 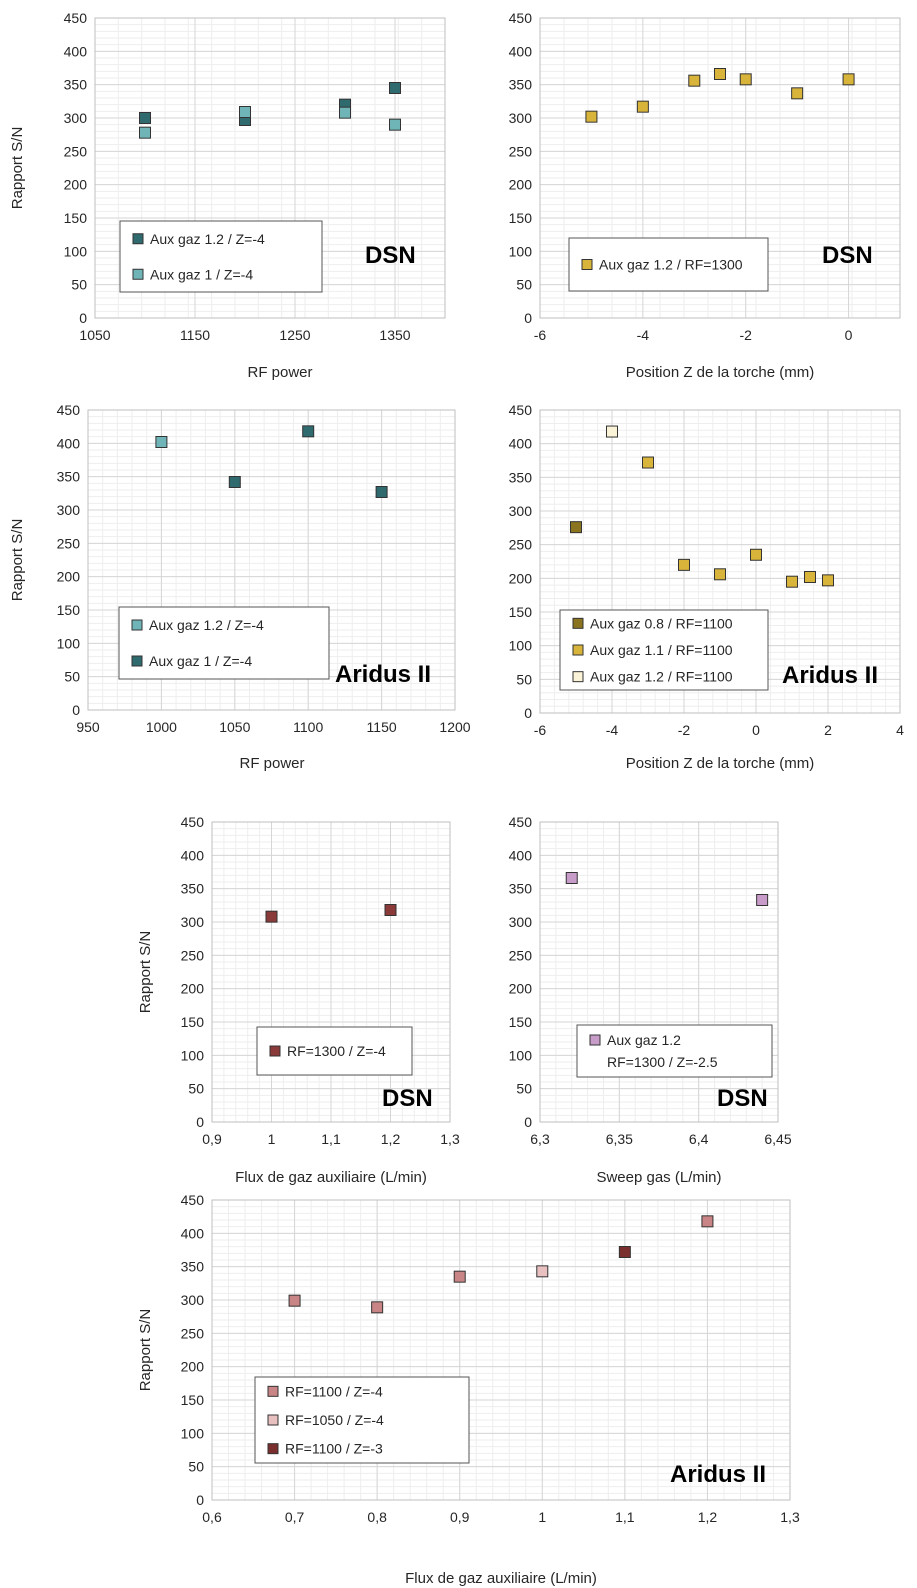 I want to click on x-tick-label: 6,45, so click(x=777, y=1139).